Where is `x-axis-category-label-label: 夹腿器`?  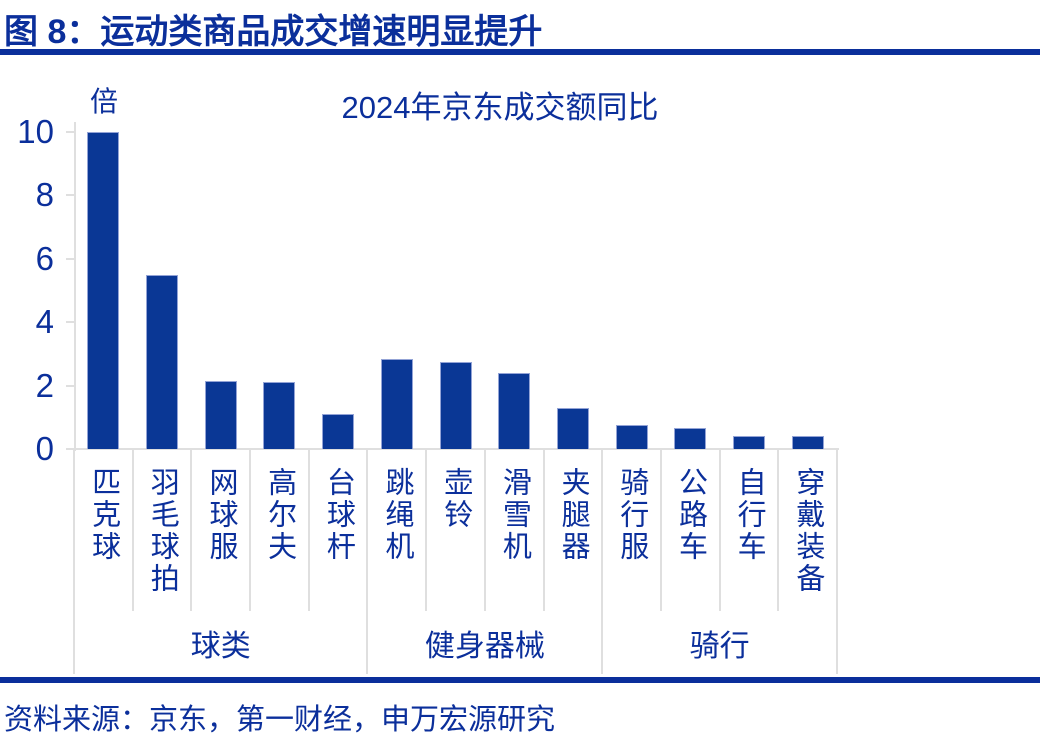 x-axis-category-label-label: 夹腿器 is located at coordinates (573, 515).